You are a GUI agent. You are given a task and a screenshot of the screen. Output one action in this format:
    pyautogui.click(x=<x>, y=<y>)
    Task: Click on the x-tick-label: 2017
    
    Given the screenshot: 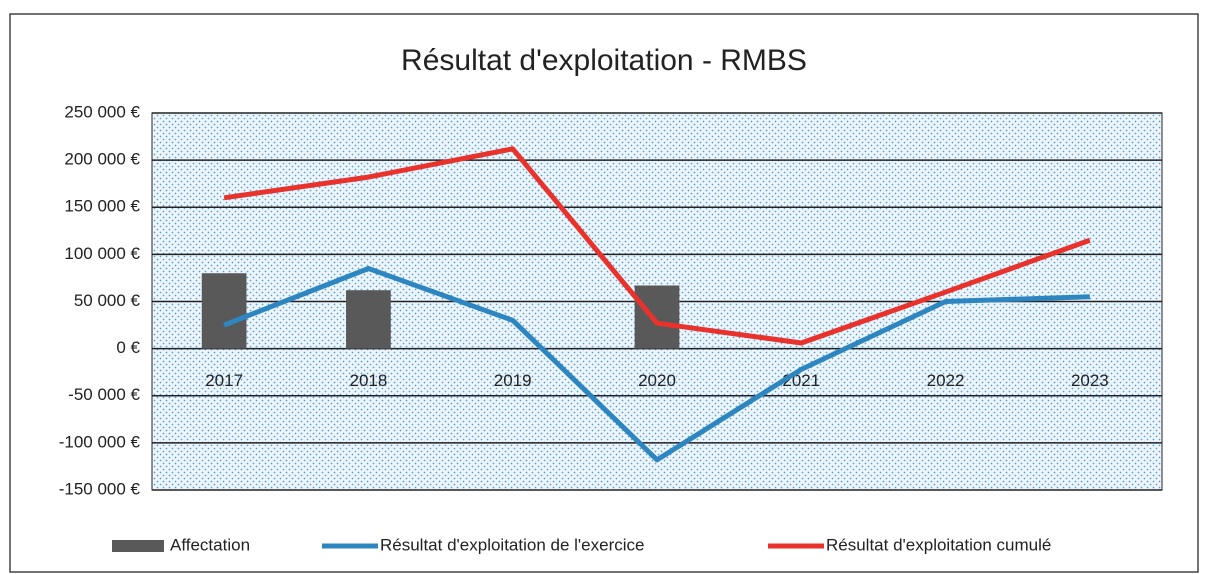 What is the action you would take?
    pyautogui.click(x=224, y=380)
    